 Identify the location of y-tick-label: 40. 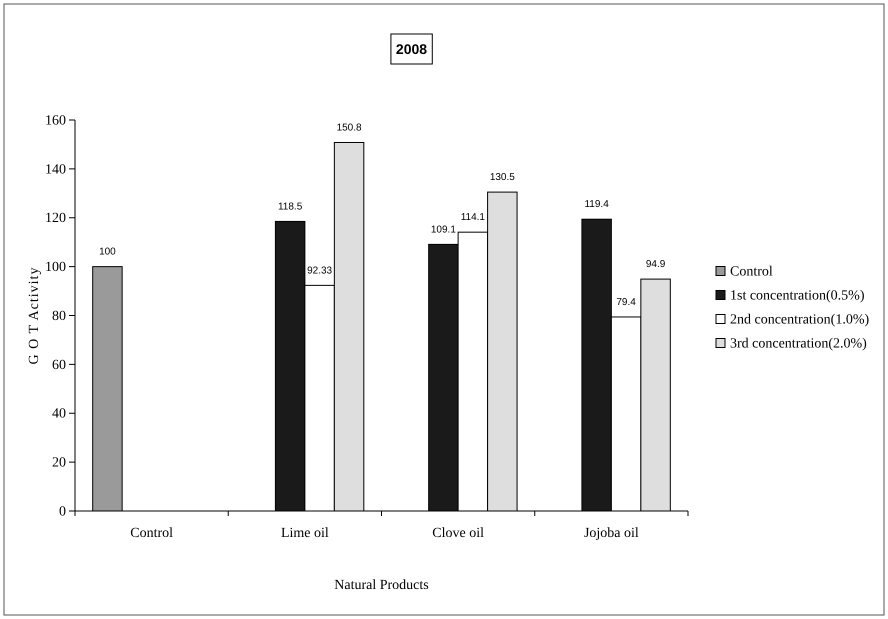
(59, 414).